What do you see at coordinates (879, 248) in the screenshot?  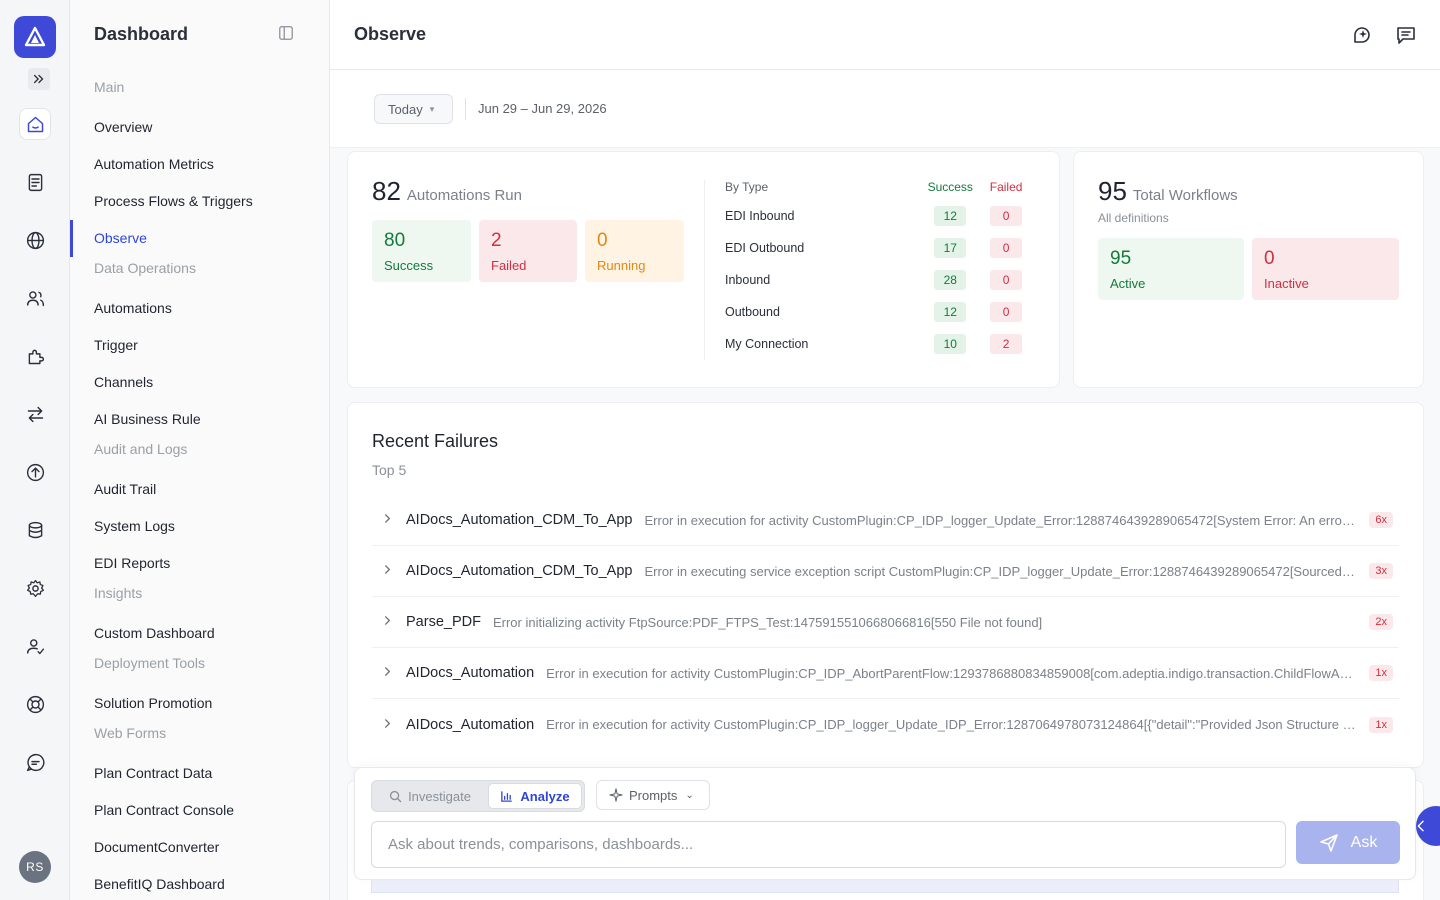 I see `by-type-row: EDI Outbound 17 0` at bounding box center [879, 248].